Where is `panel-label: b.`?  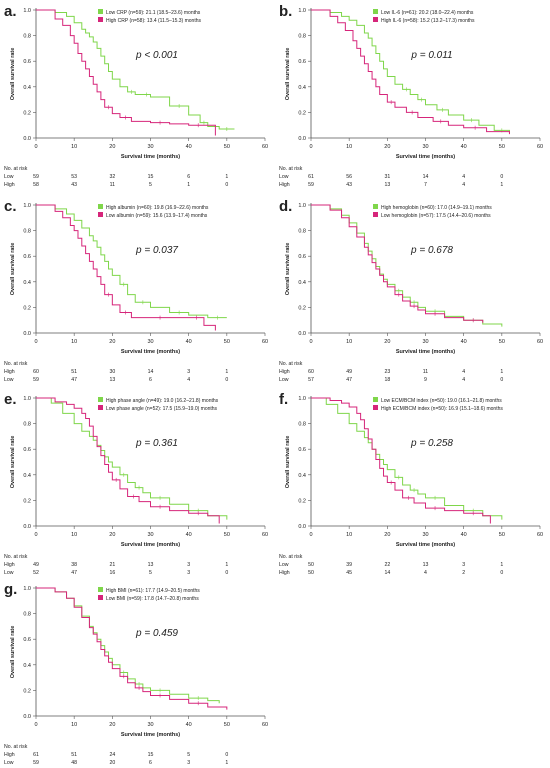
panel-label: b. is located at coordinates (285, 11).